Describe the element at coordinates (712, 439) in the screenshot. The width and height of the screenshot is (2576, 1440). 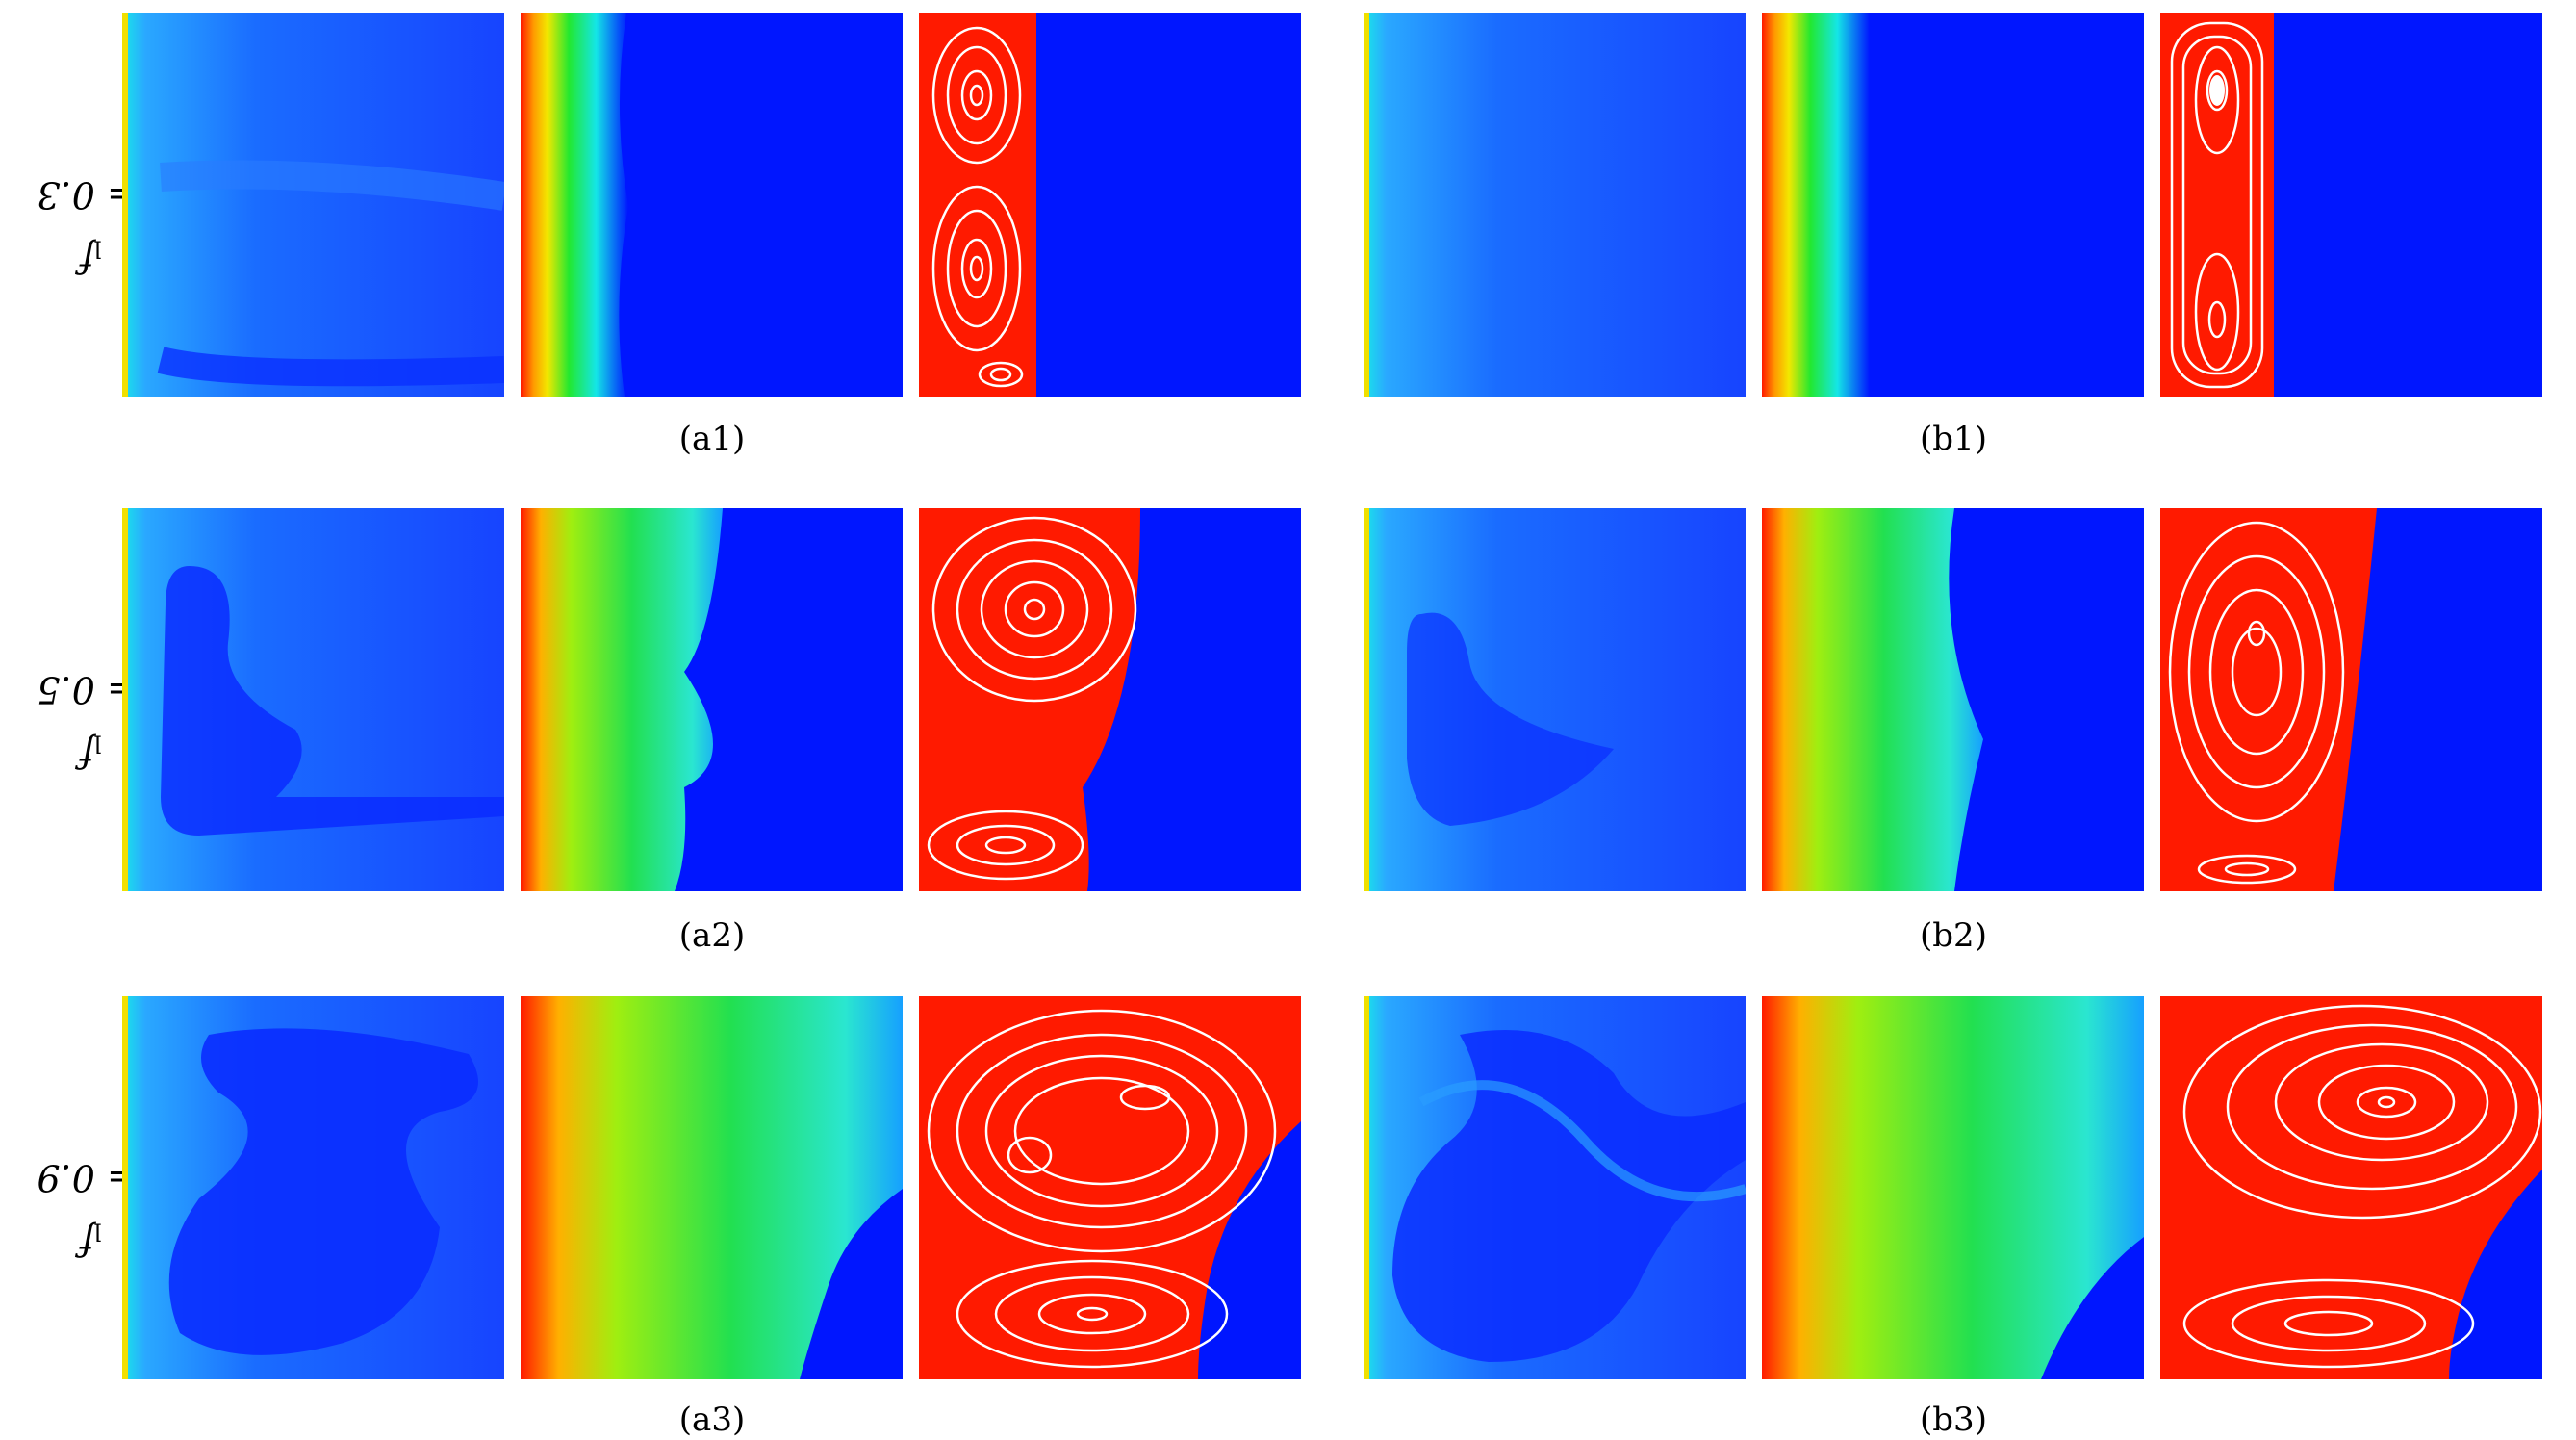
I see `caption-a1: (a1)` at that location.